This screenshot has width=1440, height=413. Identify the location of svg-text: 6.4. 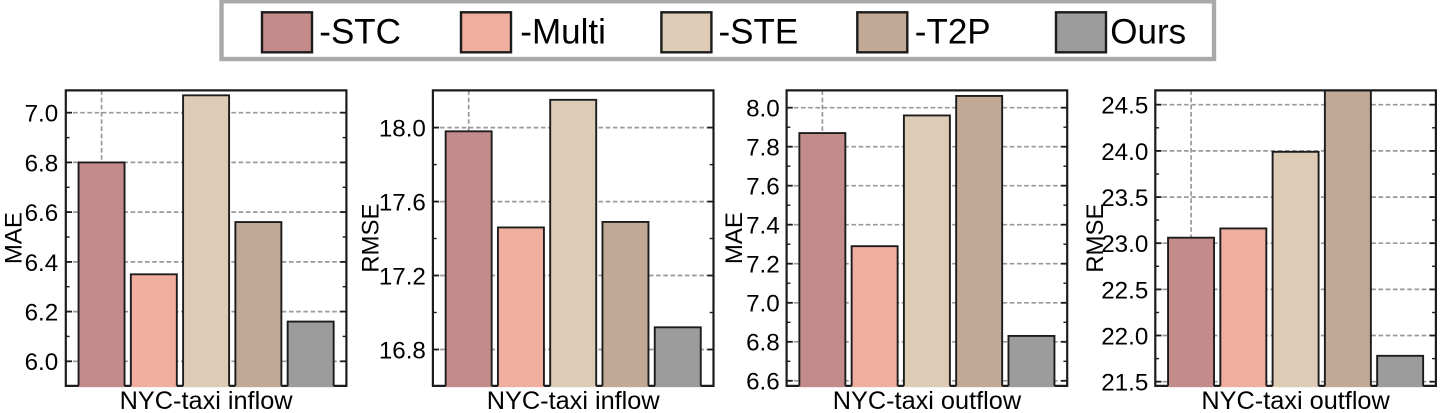
(42, 263).